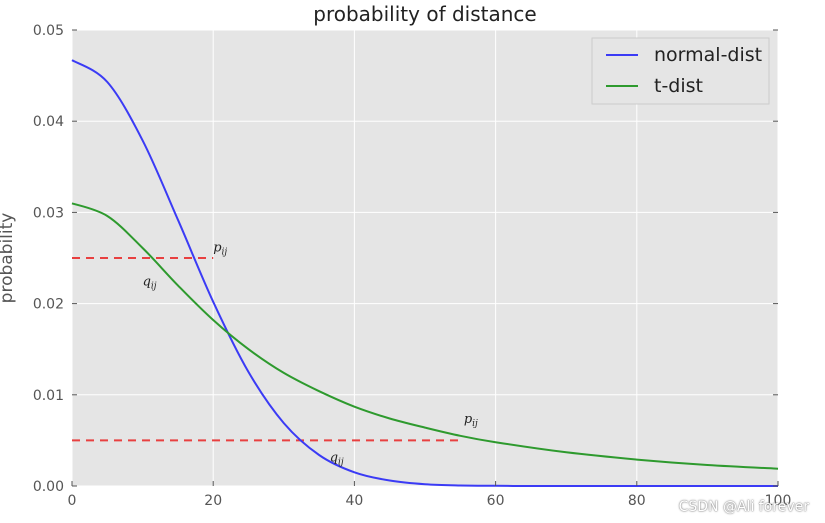  I want to click on x-tick-label: 20, so click(213, 501).